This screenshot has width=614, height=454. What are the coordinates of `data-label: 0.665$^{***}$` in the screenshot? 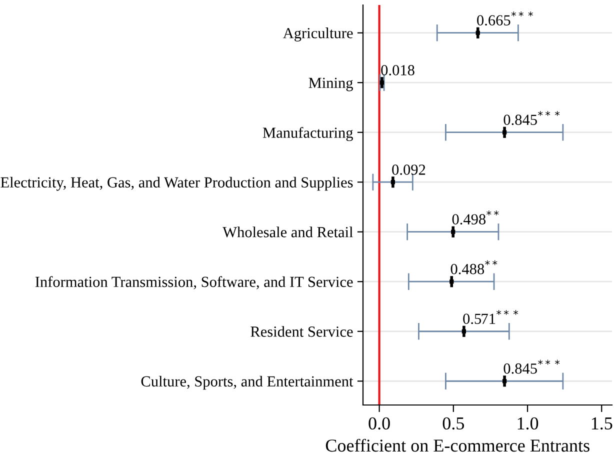 It's located at (505, 19).